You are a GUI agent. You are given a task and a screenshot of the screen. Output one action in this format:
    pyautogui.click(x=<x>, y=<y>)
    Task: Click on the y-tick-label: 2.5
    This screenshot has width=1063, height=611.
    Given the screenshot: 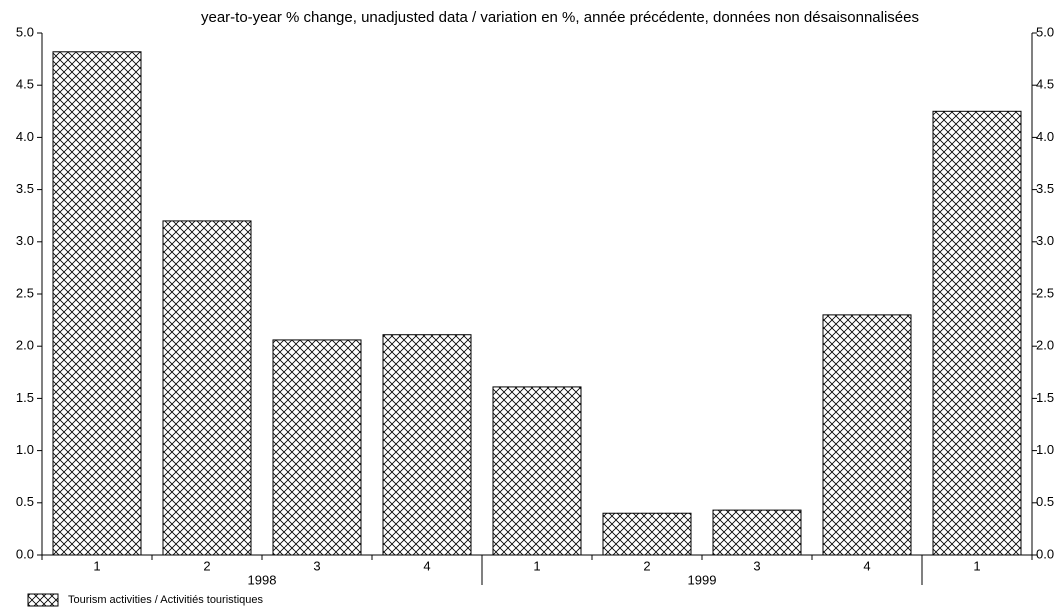 What is the action you would take?
    pyautogui.click(x=25, y=292)
    